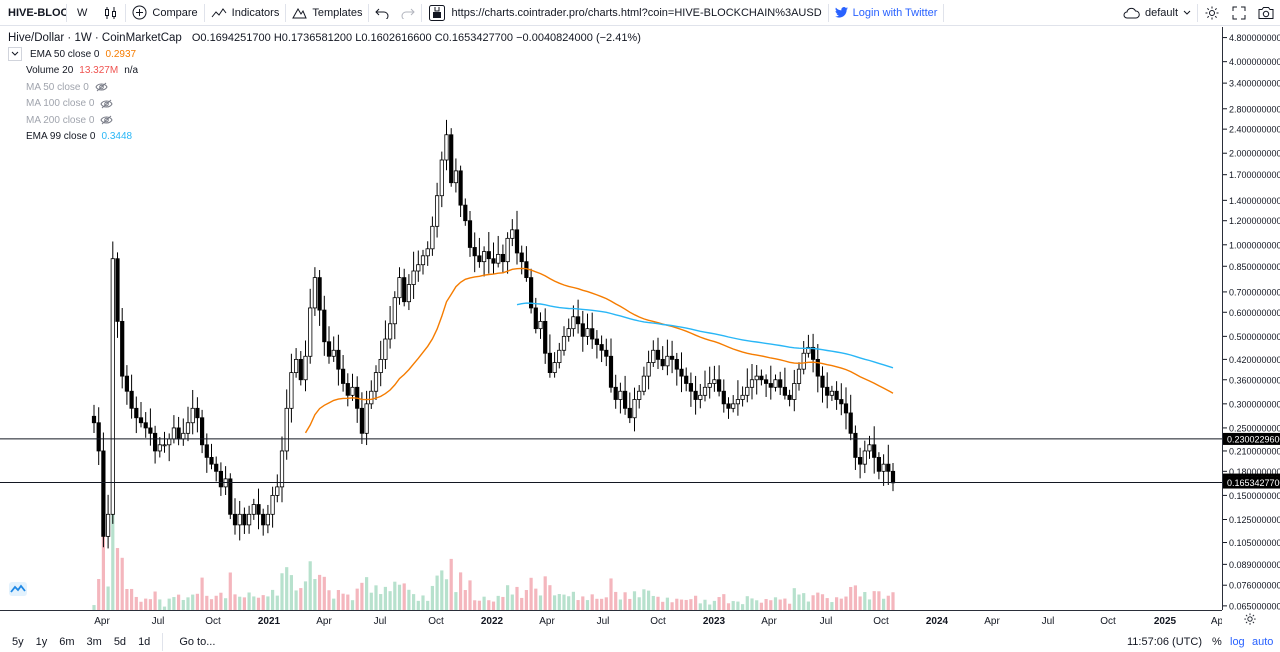 The width and height of the screenshot is (1280, 652). What do you see at coordinates (408, 13) in the screenshot?
I see `redo-button` at bounding box center [408, 13].